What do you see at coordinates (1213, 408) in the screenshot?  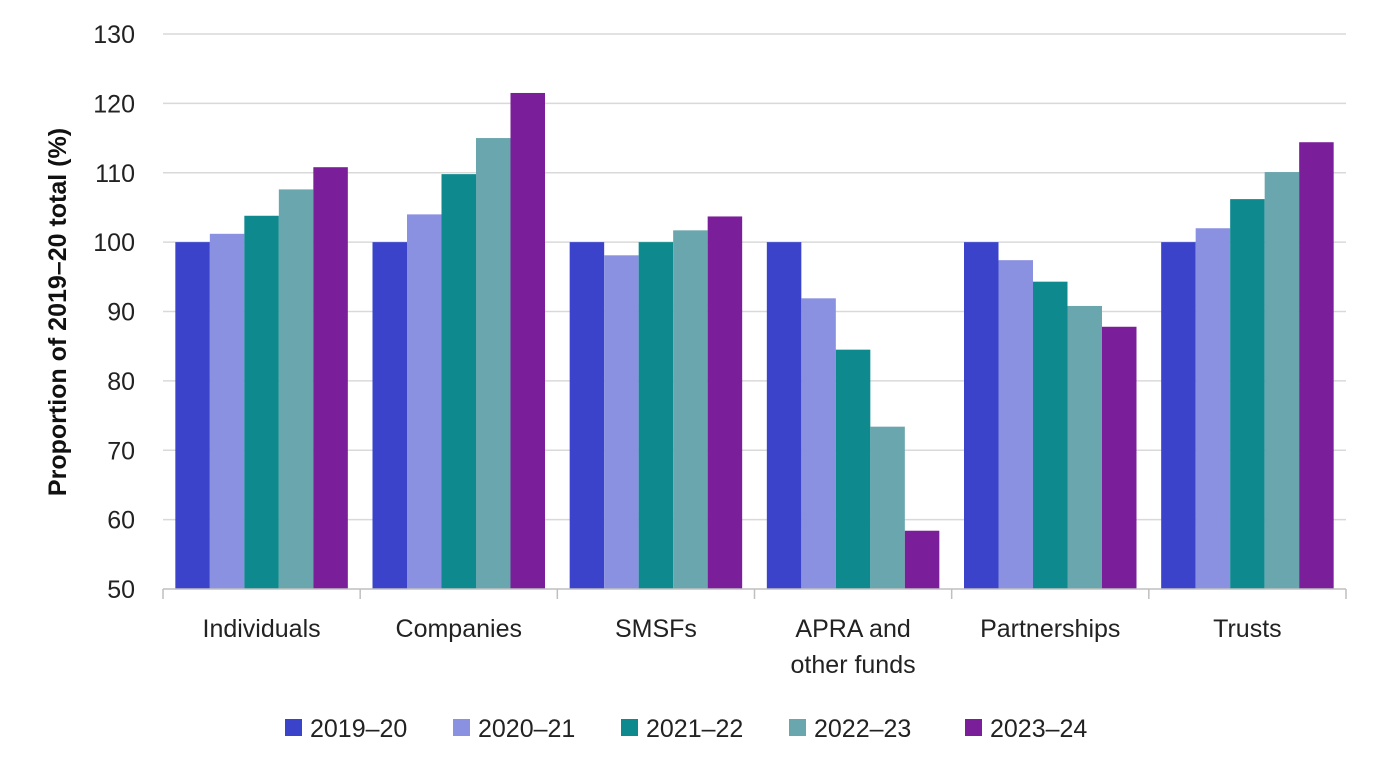 I see `bar-2020–21-5` at bounding box center [1213, 408].